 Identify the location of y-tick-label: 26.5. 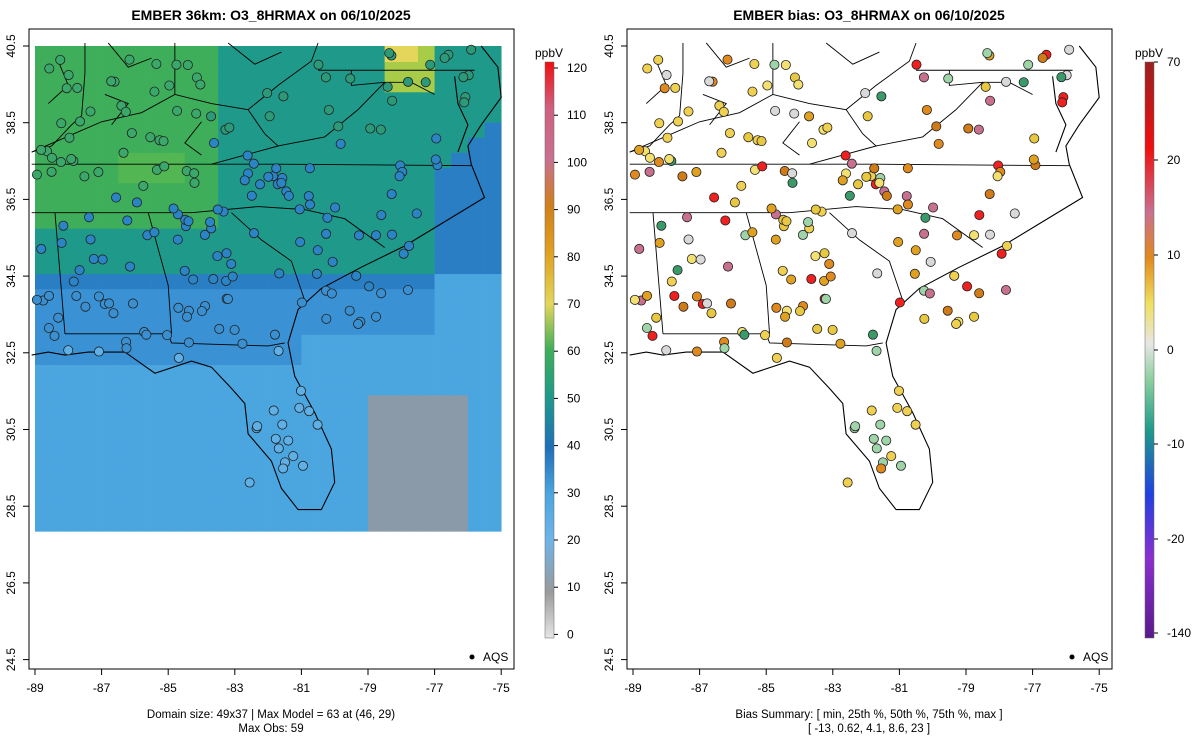
(609, 583).